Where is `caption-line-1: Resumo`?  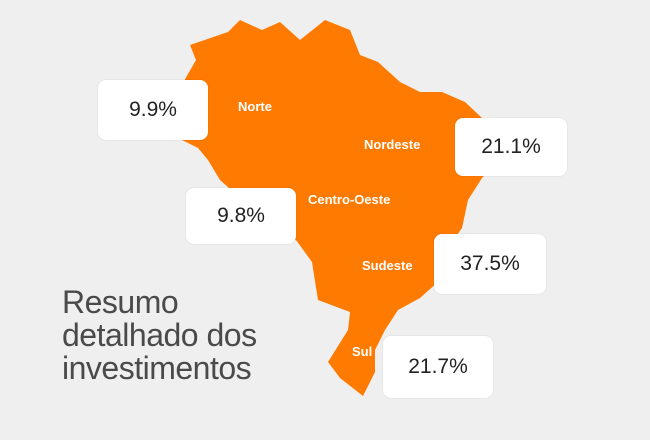 caption-line-1: Resumo is located at coordinates (120, 302).